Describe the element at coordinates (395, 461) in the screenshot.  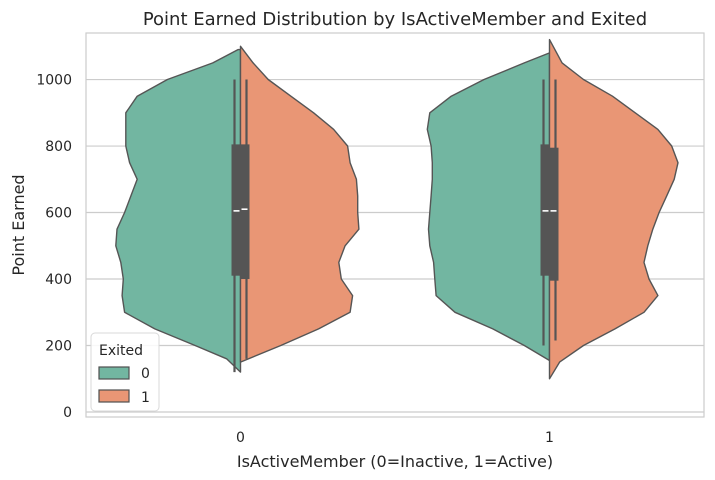
I see `x-axis-label: IsActiveMember (0=Inactive, 1=Active)` at that location.